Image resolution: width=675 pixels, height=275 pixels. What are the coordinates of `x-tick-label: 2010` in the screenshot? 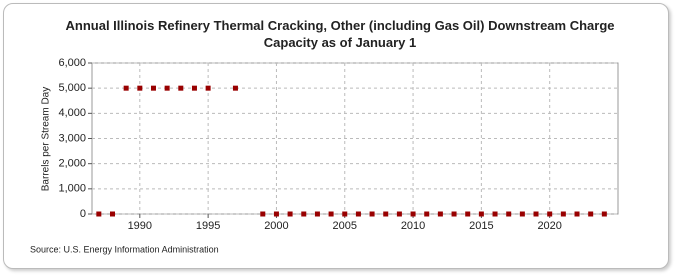 It's located at (413, 226).